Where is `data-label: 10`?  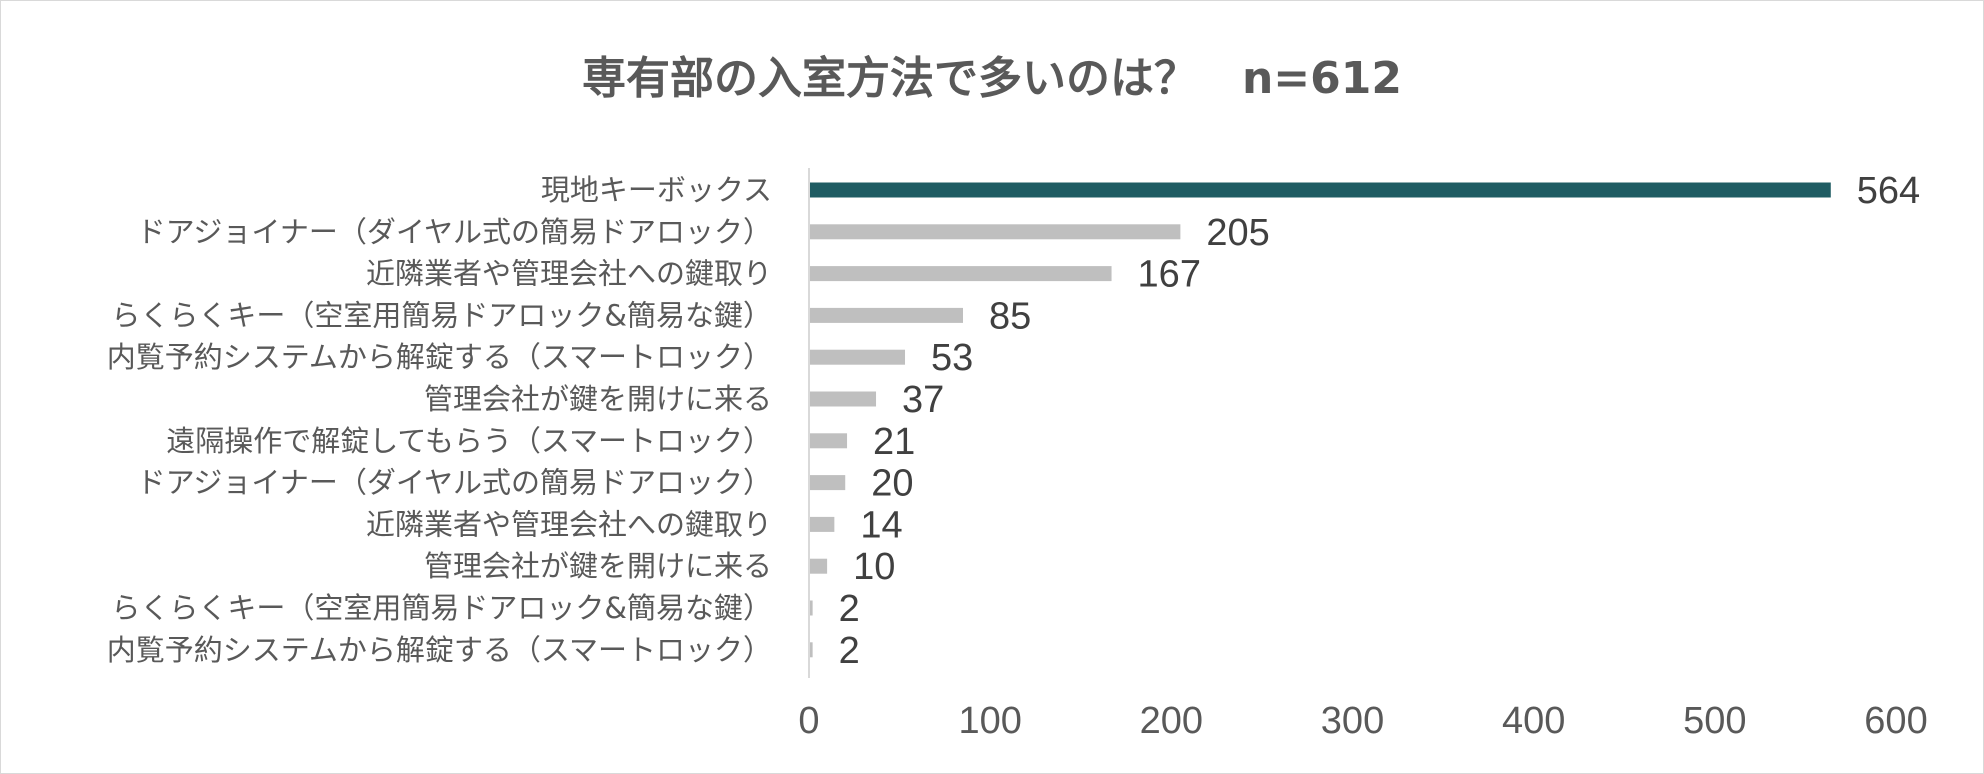 data-label: 10 is located at coordinates (874, 567).